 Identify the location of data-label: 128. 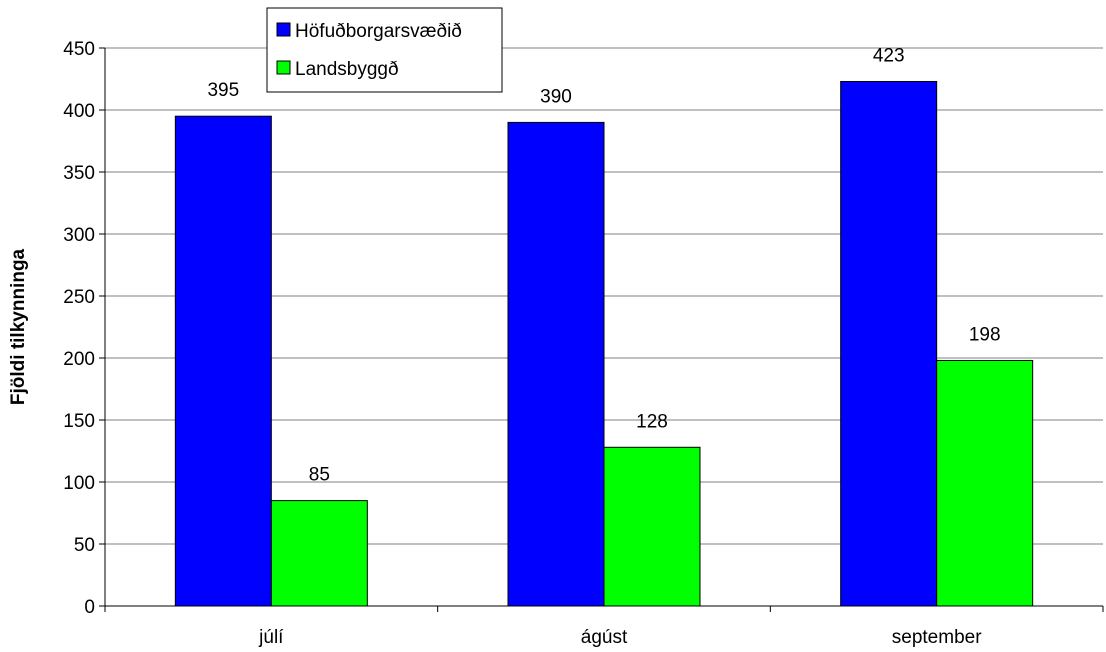
(652, 421).